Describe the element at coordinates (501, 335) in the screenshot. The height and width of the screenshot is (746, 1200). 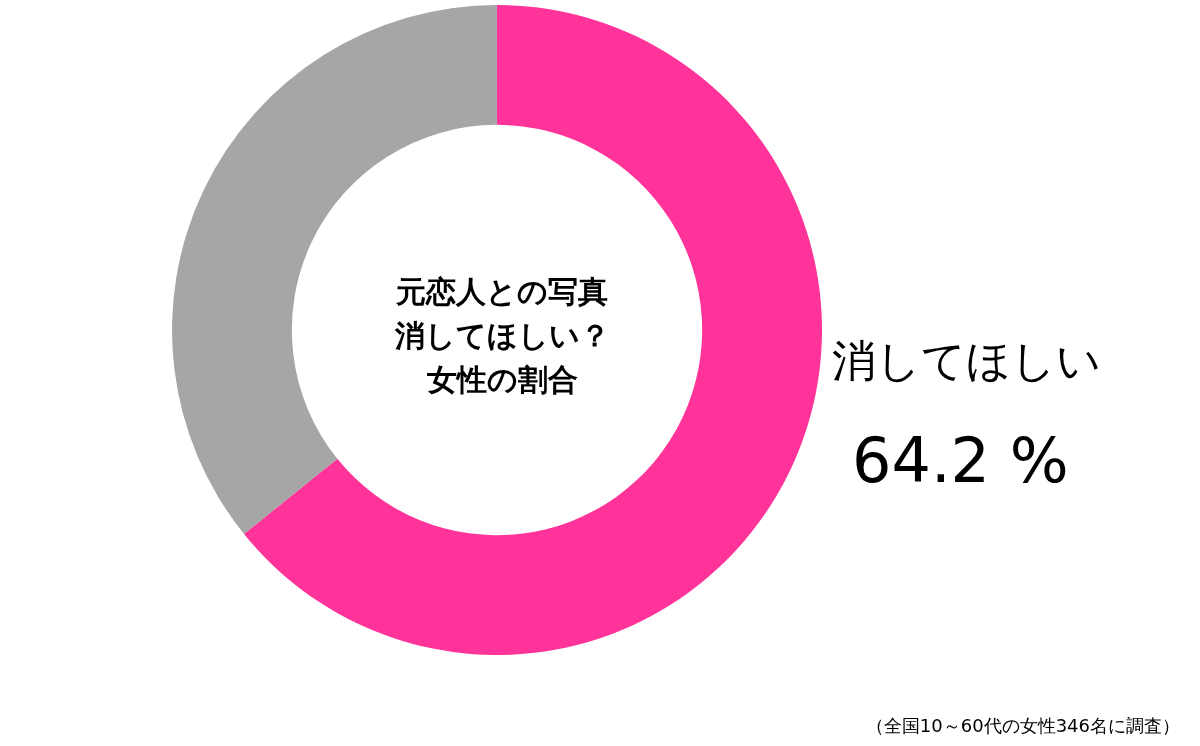
I see `text: 元恋人との写真消してほしい？女性の割合` at that location.